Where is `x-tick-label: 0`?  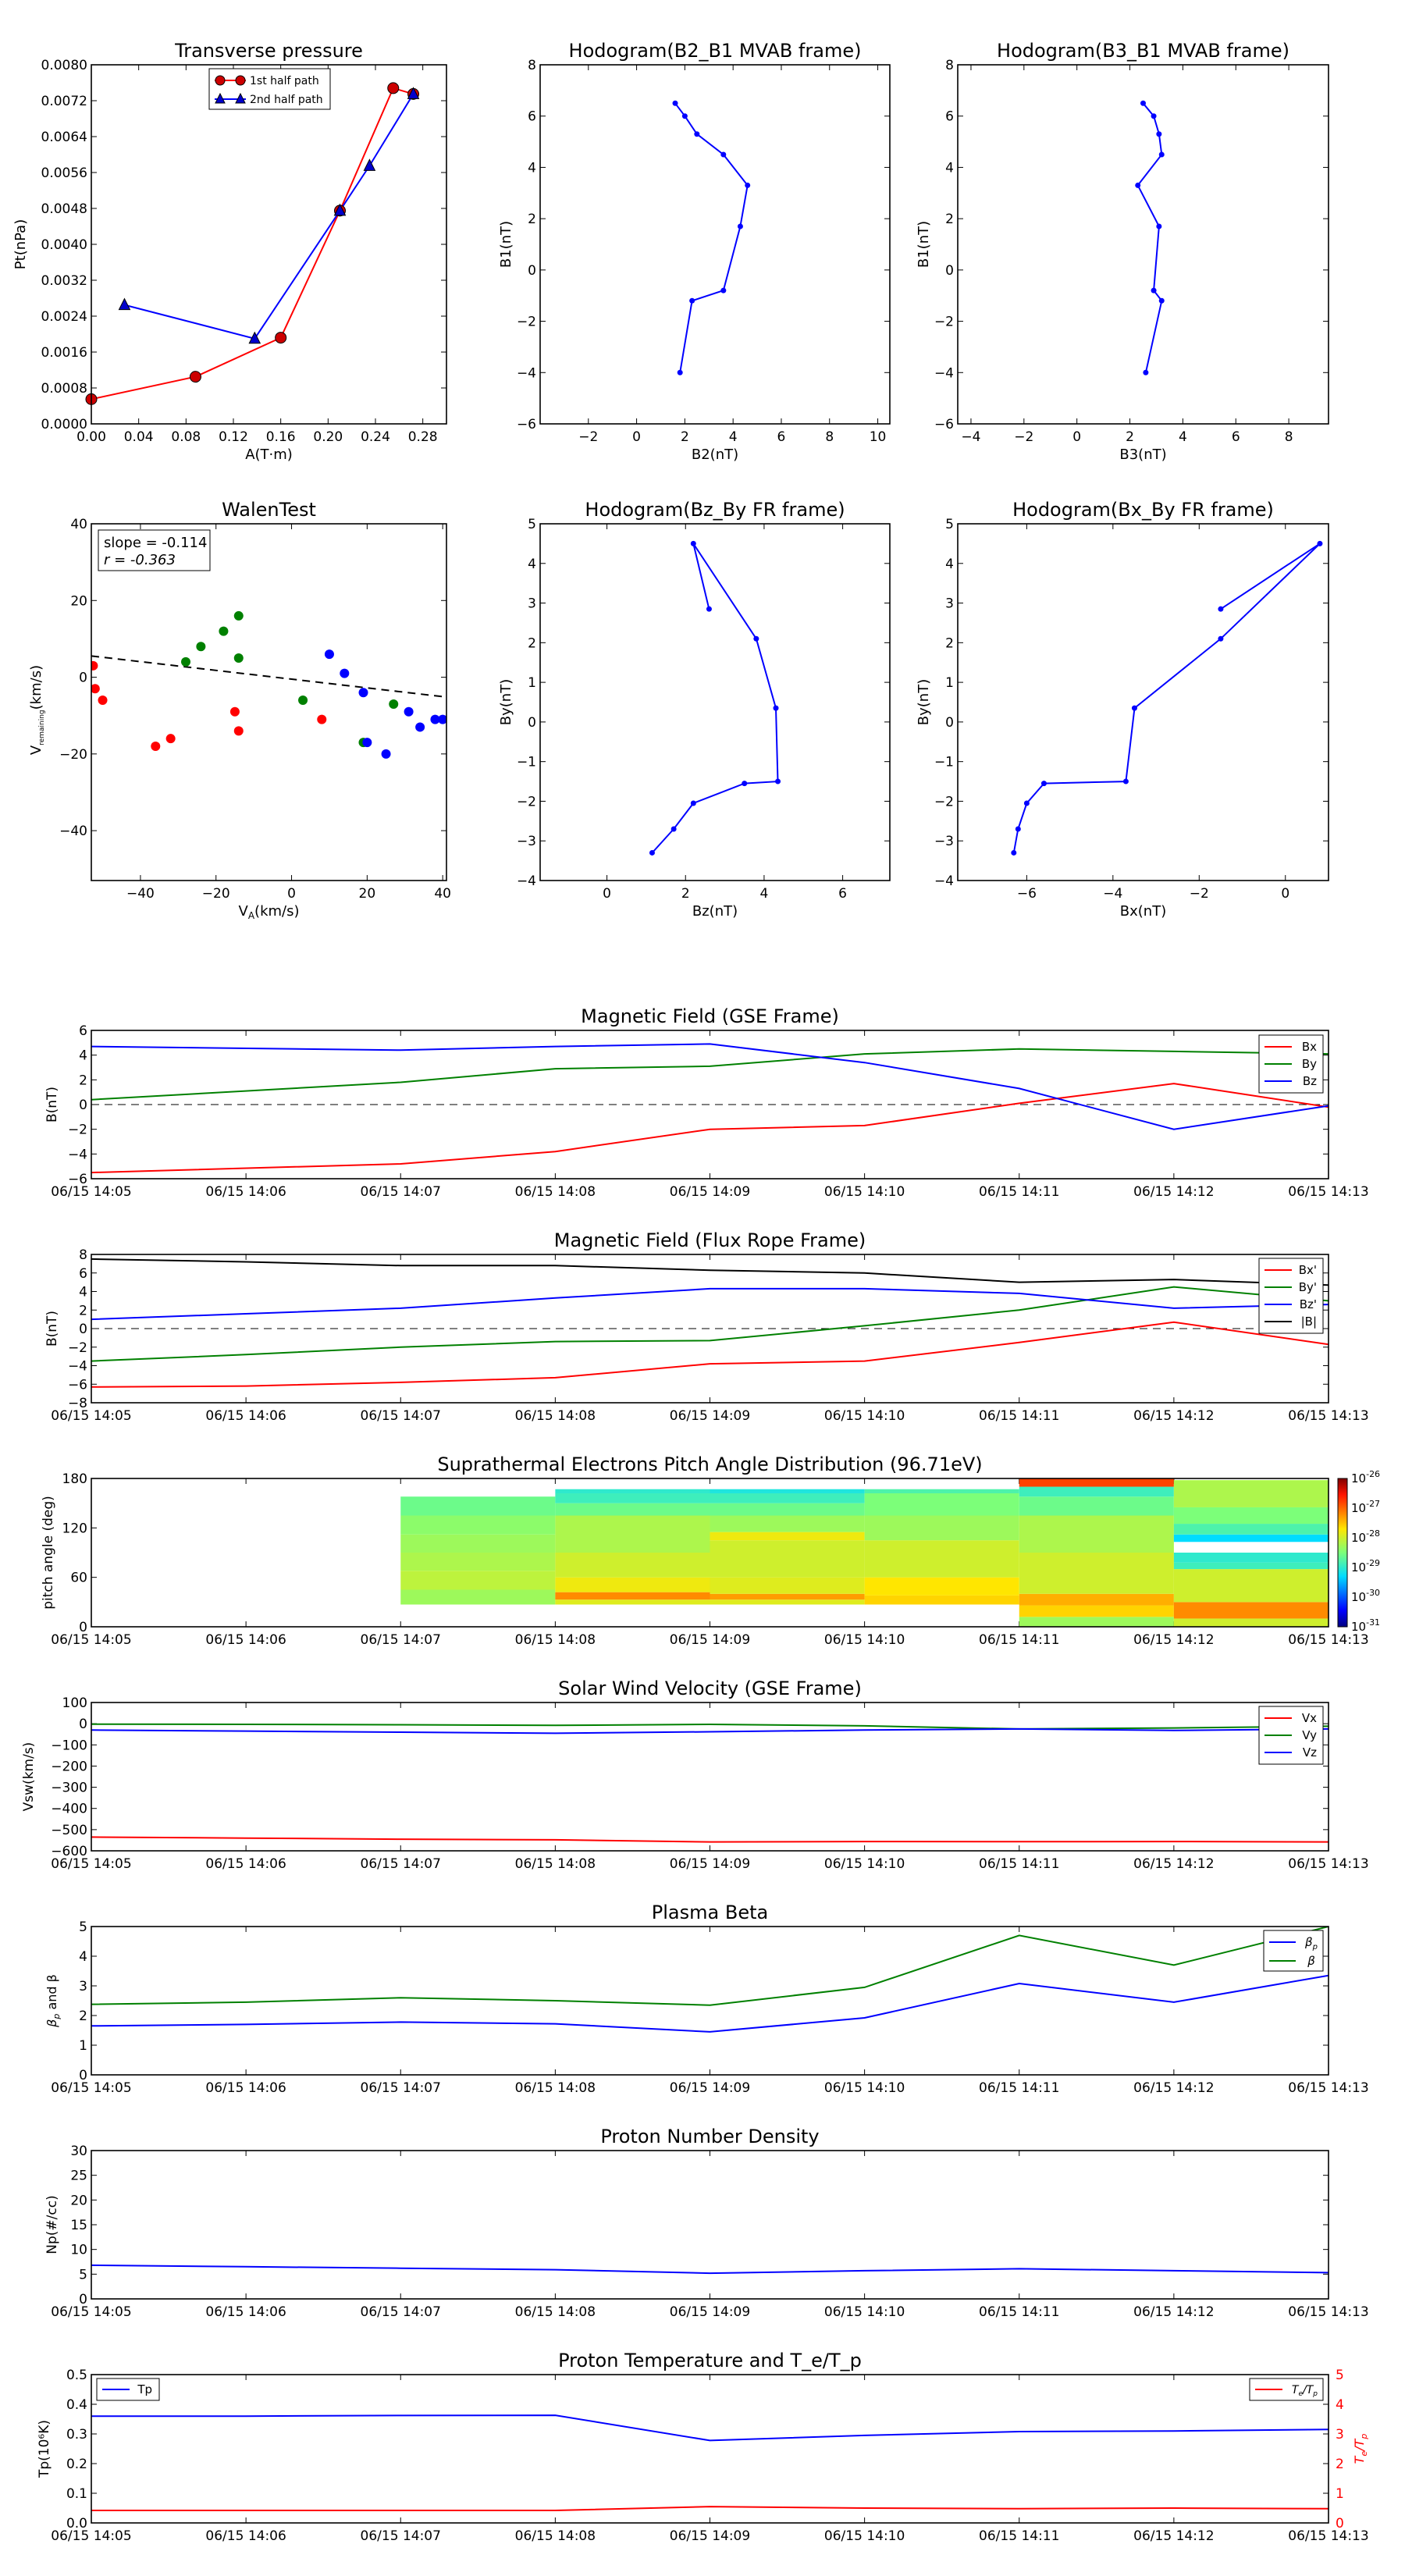
x-tick-label: 0 is located at coordinates (637, 437).